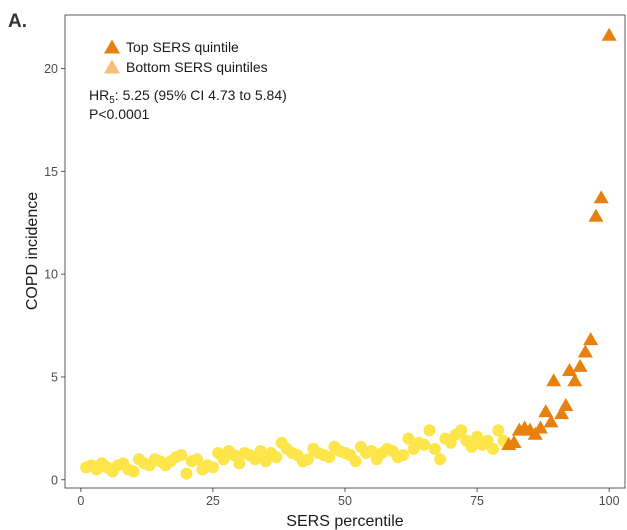 This screenshot has height=530, width=627. I want to click on y-tick-label-3: 15, so click(51, 172).